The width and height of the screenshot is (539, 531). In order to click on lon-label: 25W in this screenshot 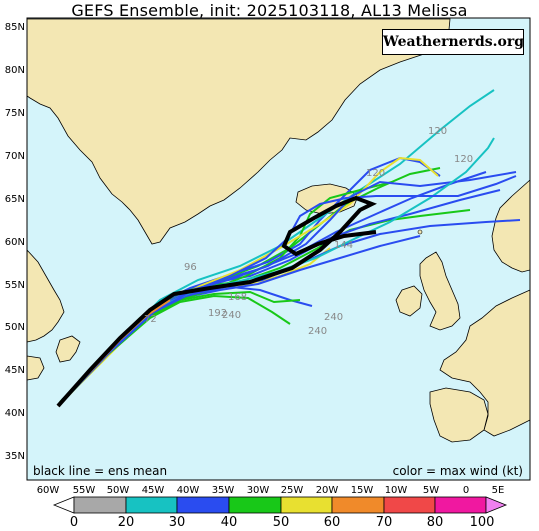, I will do `click(292, 490)`.